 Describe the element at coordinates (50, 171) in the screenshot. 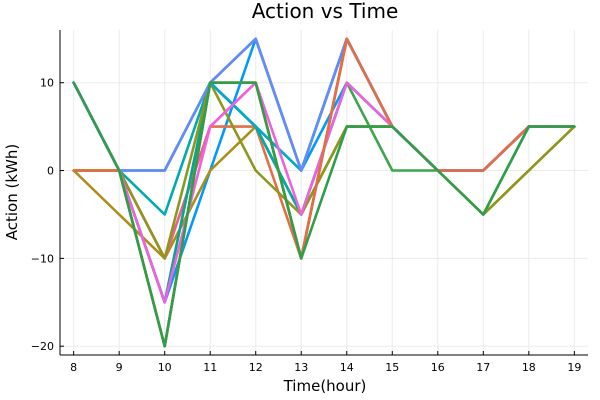

I see `y-tick-label: 0` at that location.